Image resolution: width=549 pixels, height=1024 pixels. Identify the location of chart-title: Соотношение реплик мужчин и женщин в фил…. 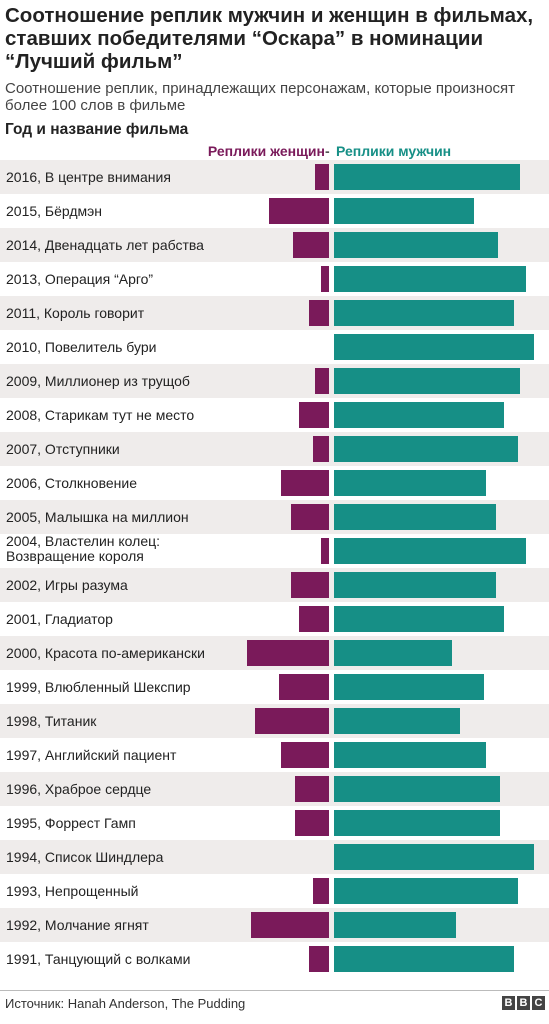
(269, 38).